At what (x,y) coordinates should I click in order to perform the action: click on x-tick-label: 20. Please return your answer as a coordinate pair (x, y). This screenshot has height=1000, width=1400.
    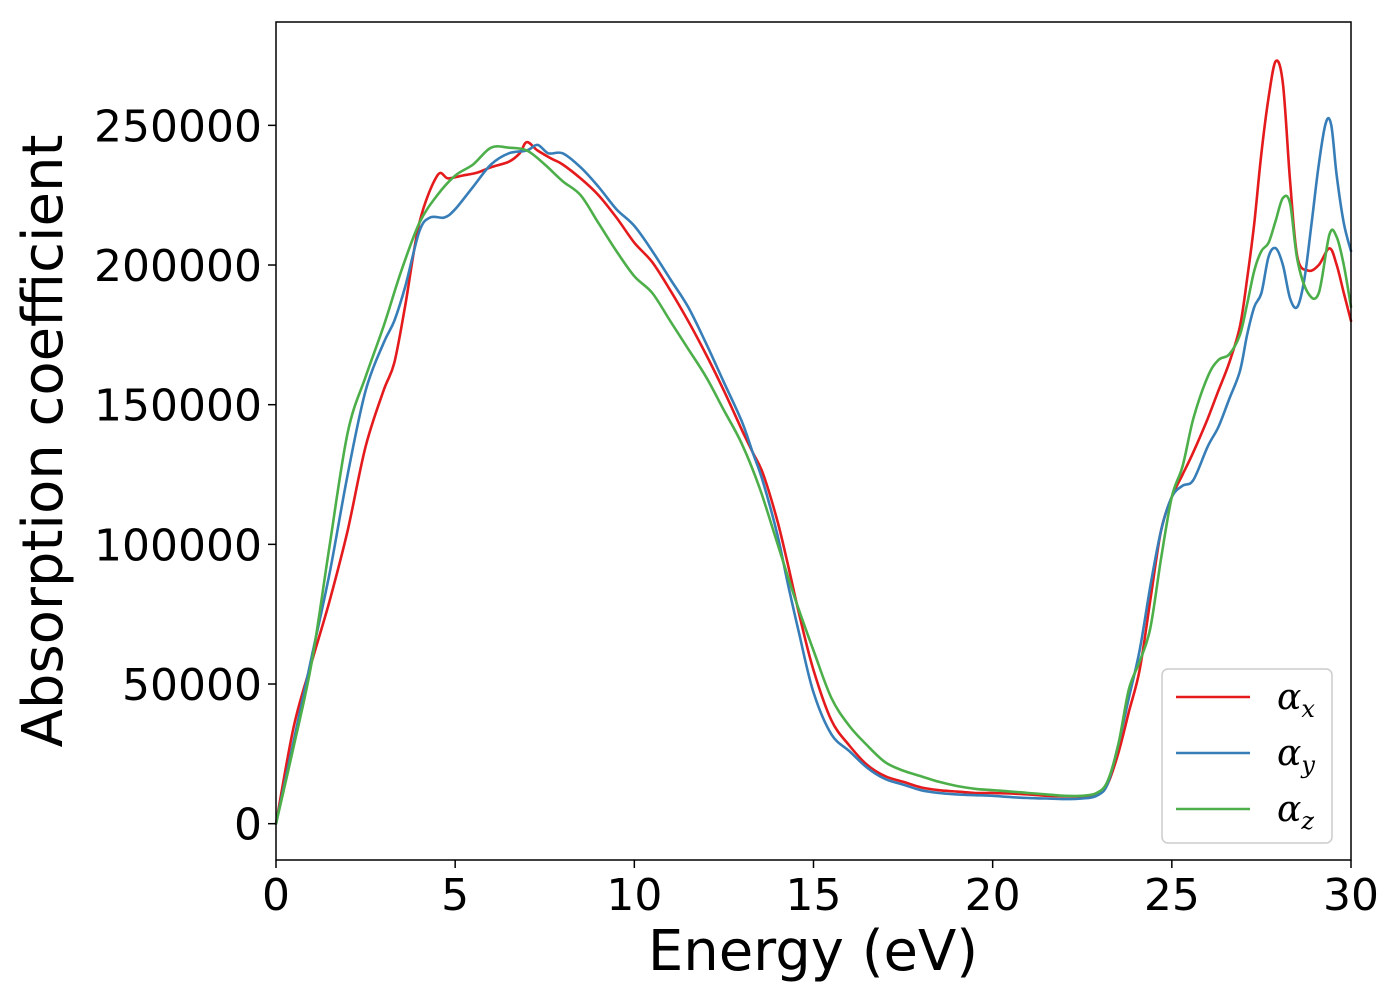
    Looking at the image, I should click on (993, 895).